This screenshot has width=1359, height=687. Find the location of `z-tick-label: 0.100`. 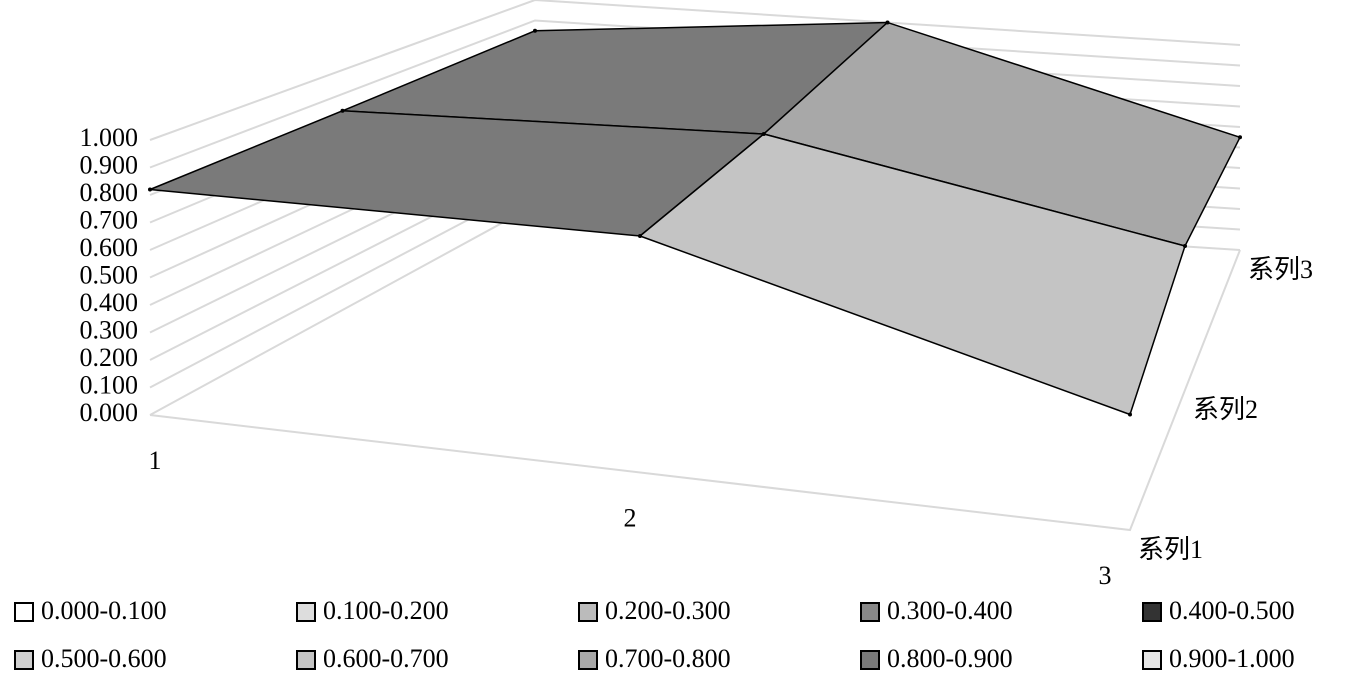

z-tick-label: 0.100 is located at coordinates (109, 384).